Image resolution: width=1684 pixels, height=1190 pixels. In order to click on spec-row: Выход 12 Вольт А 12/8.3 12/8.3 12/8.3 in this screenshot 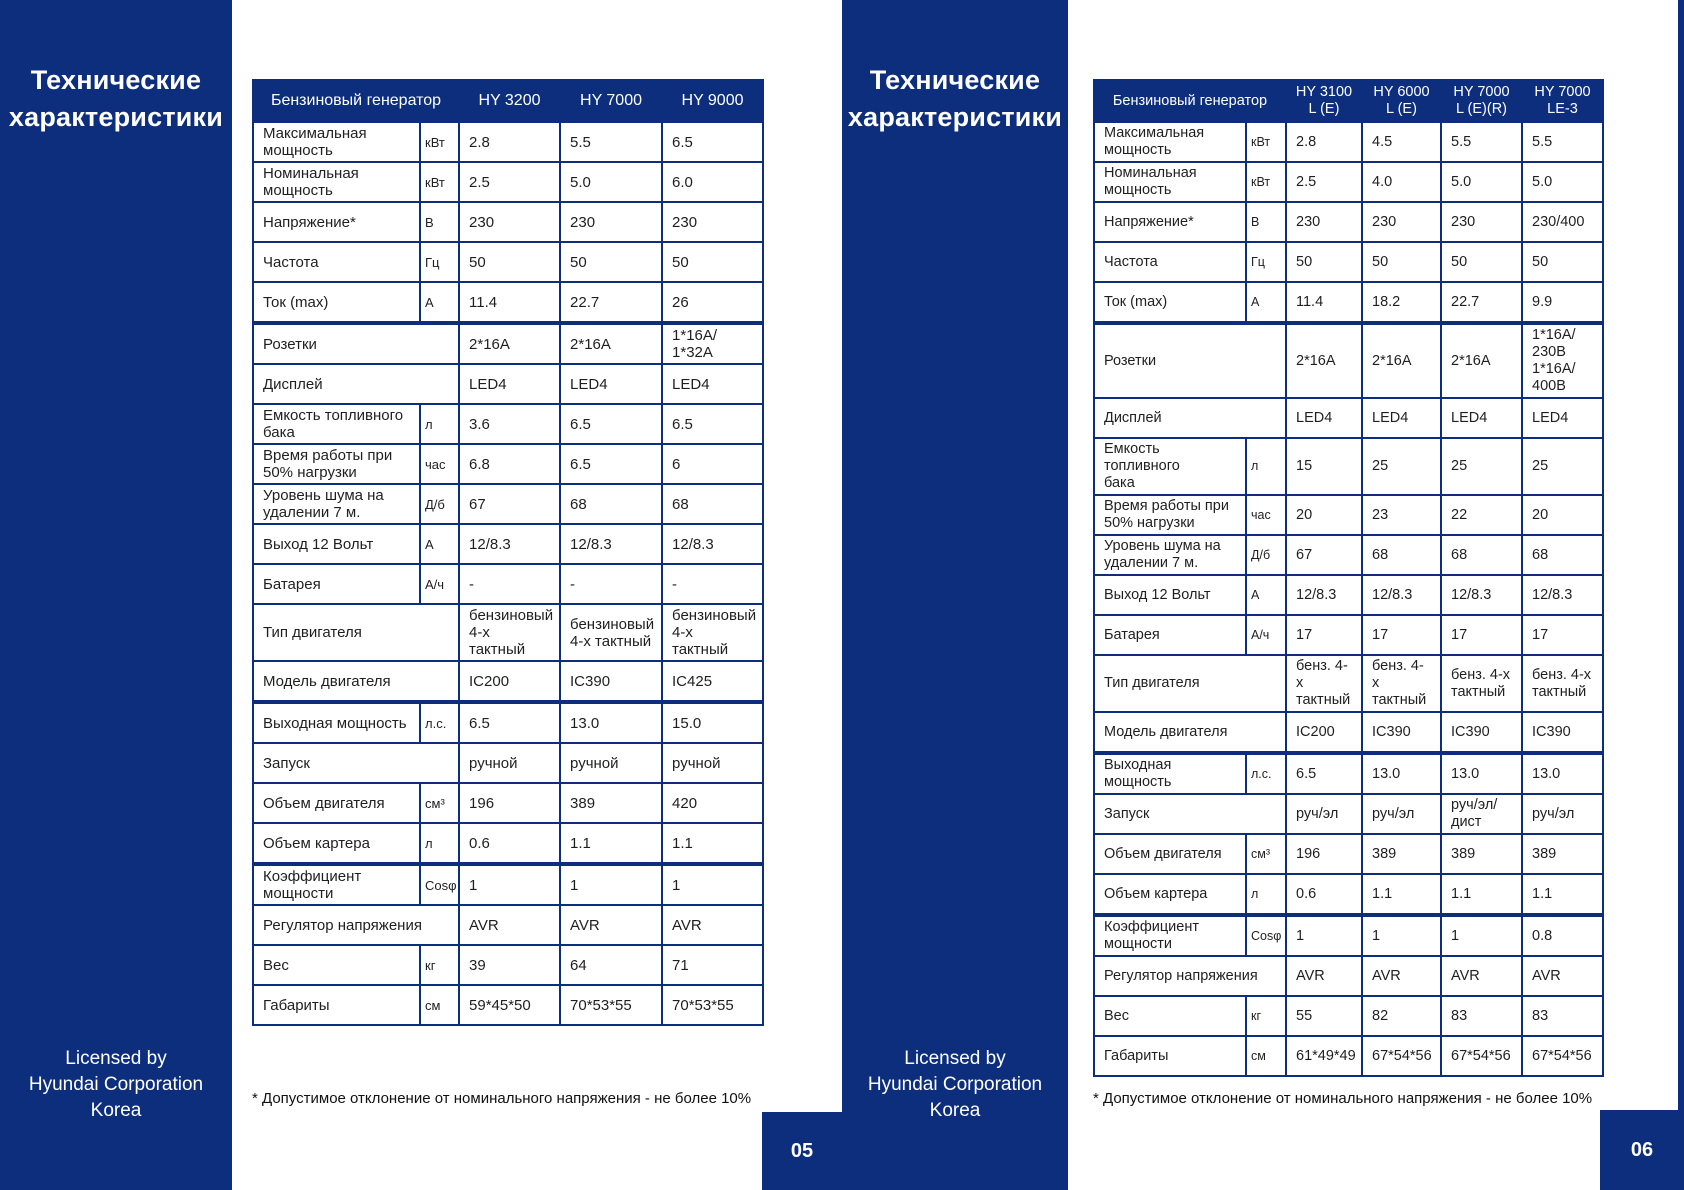, I will do `click(508, 544)`.